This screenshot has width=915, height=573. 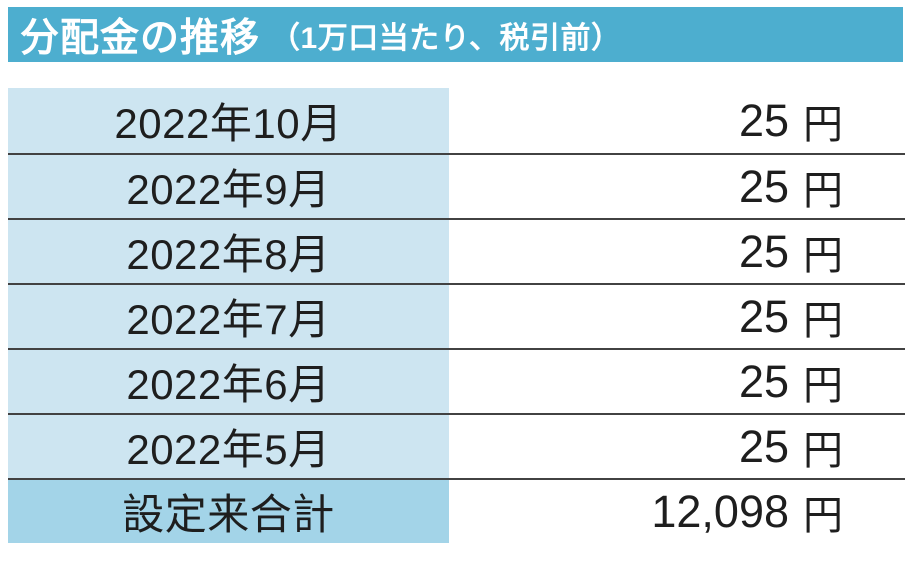 What do you see at coordinates (228, 186) in the screenshot?
I see `period-cell: 2022年9月` at bounding box center [228, 186].